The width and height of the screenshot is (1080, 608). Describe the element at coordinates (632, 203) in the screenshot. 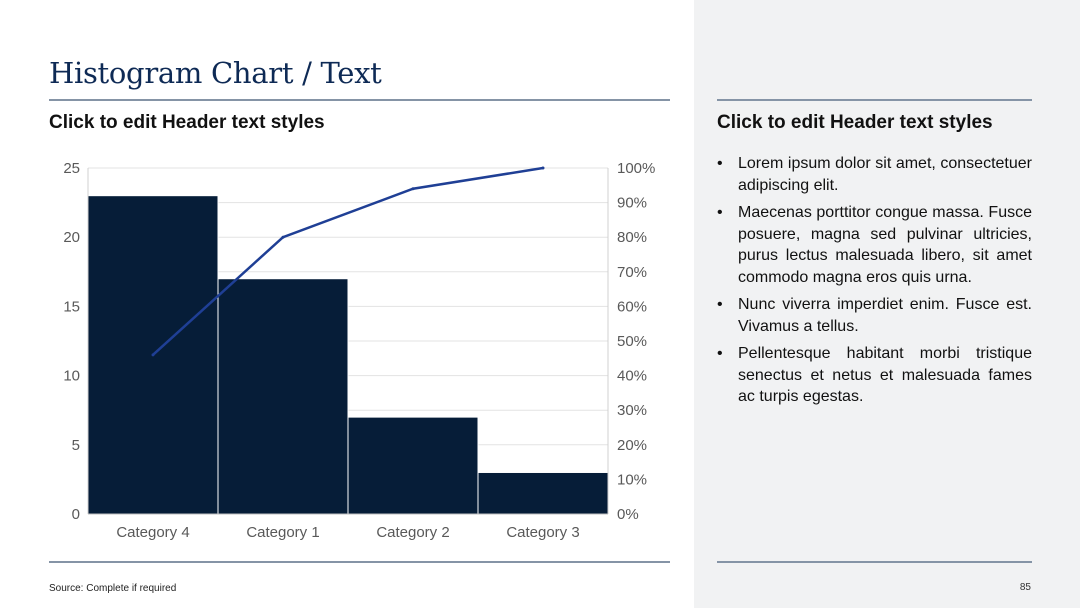

I see `y2-tick-label: 90%` at that location.